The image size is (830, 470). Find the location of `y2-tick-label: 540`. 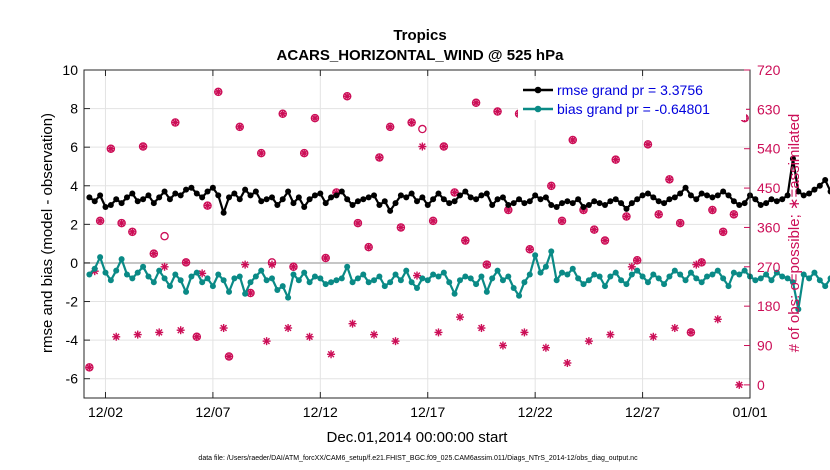

y2-tick-label: 540 is located at coordinates (769, 149).